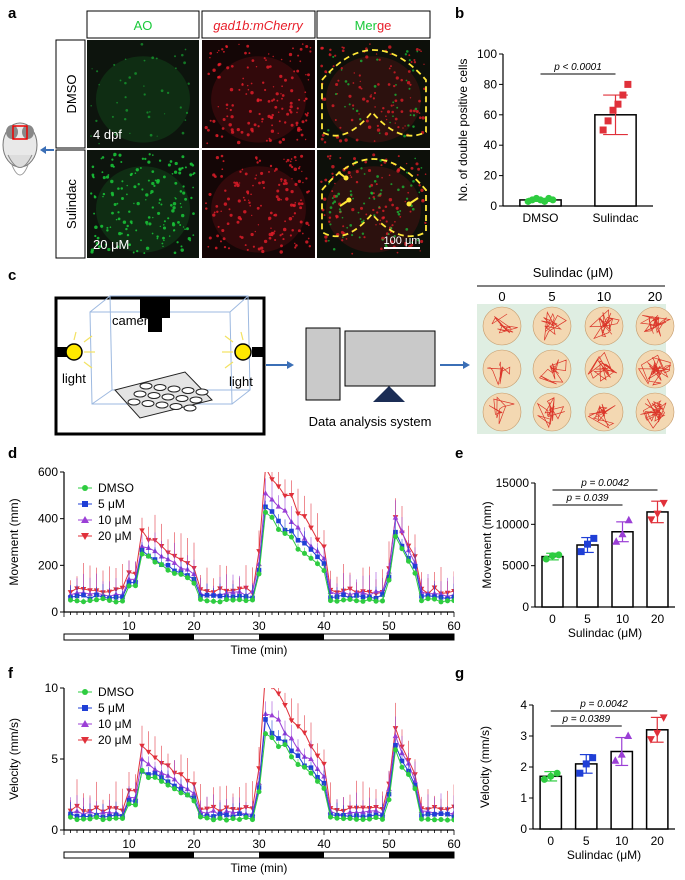 This screenshot has height=880, width=685. Describe the element at coordinates (134, 320) in the screenshot. I see `camera-label: camera` at that location.